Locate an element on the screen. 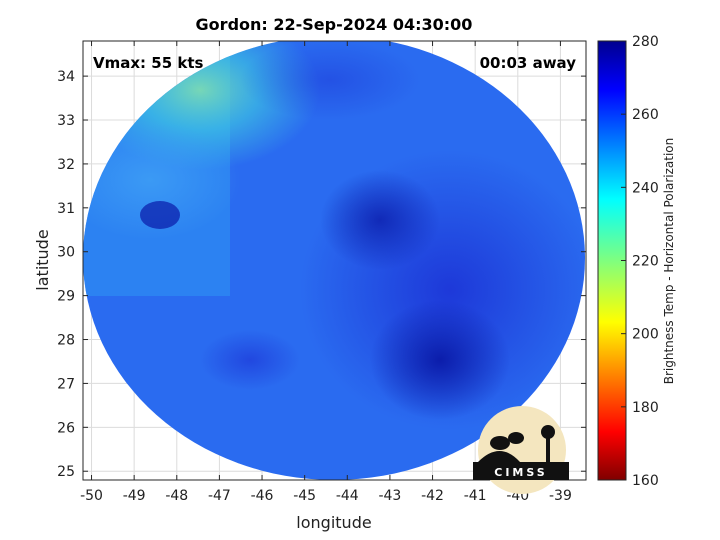 Image resolution: width=720 pixels, height=540 pixels. x-tick-label: -48 is located at coordinates (176, 496).